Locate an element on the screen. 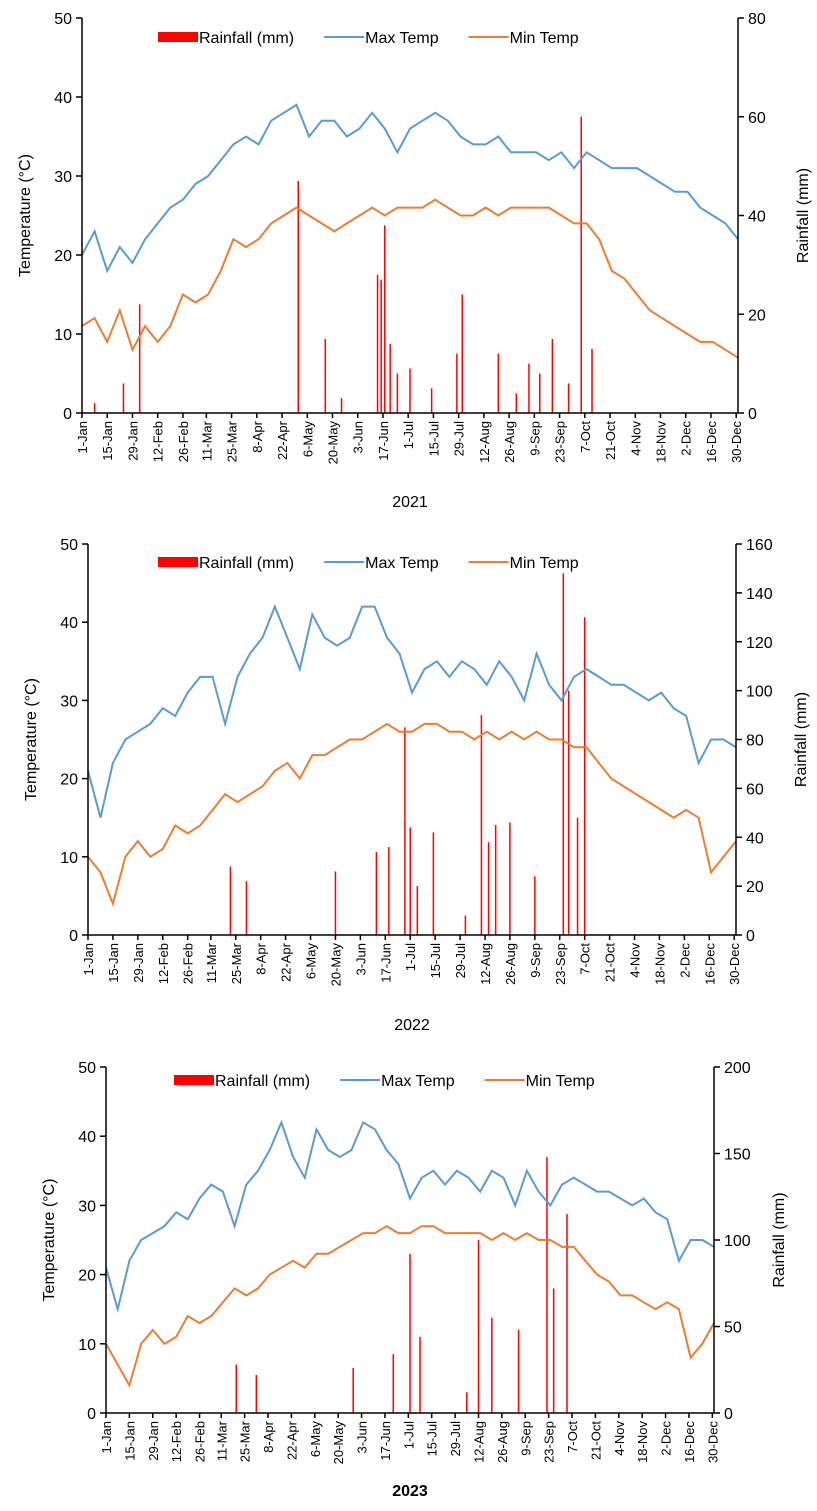 The height and width of the screenshot is (1511, 817). y-tick-label: 0 is located at coordinates (73, 936).